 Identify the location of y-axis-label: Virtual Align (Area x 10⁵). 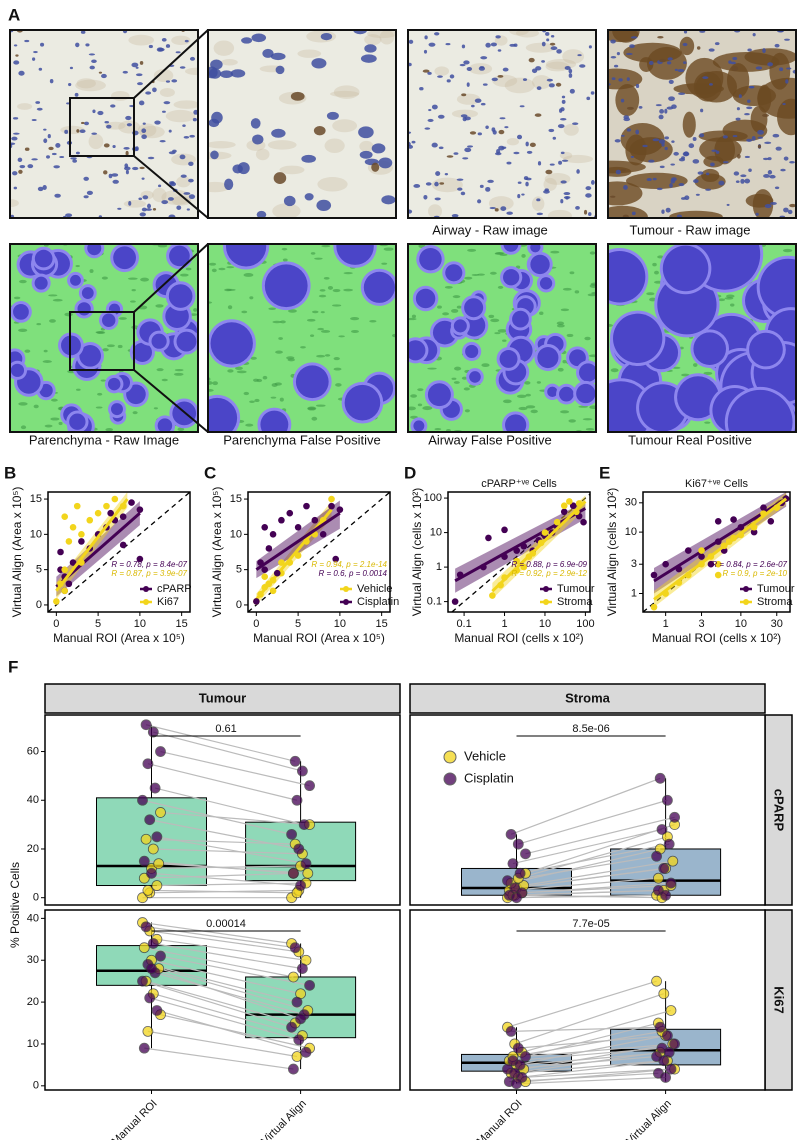
(17, 552).